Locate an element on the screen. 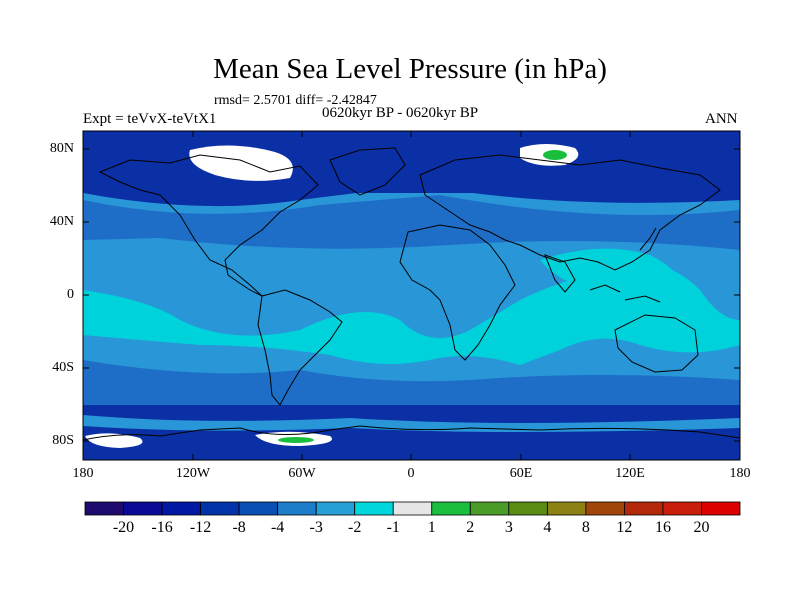 This screenshot has height=600, width=800. field-west-pacific is located at coordinates (611, 274).